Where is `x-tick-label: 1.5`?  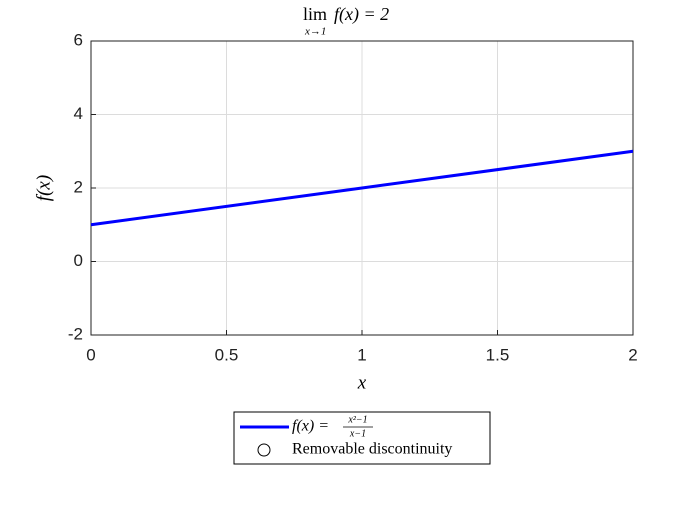 x-tick-label: 1.5 is located at coordinates (498, 354).